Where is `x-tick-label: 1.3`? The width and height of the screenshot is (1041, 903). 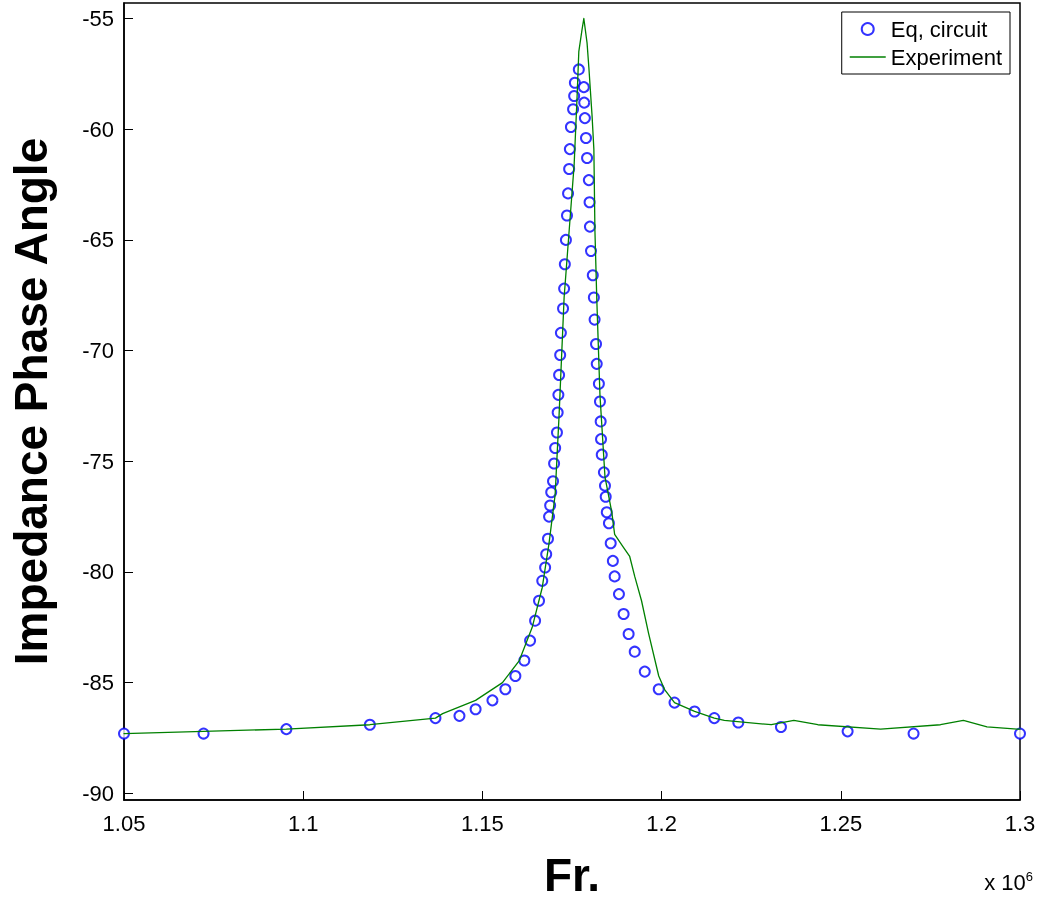
x-tick-label: 1.3 is located at coordinates (1020, 823).